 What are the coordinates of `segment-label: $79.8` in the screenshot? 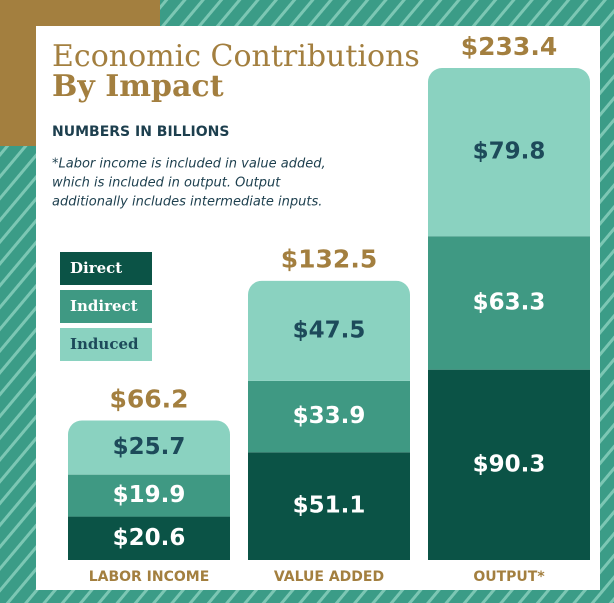 It's located at (509, 152).